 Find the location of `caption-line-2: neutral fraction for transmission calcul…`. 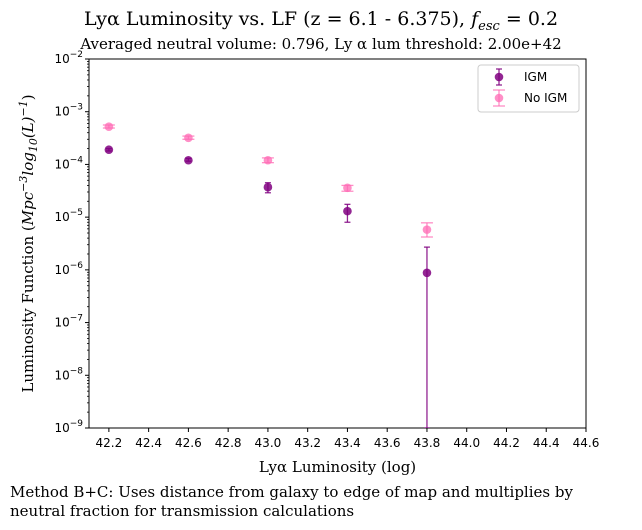

caption-line-2: neutral fraction for transmission calcul… is located at coordinates (182, 511).